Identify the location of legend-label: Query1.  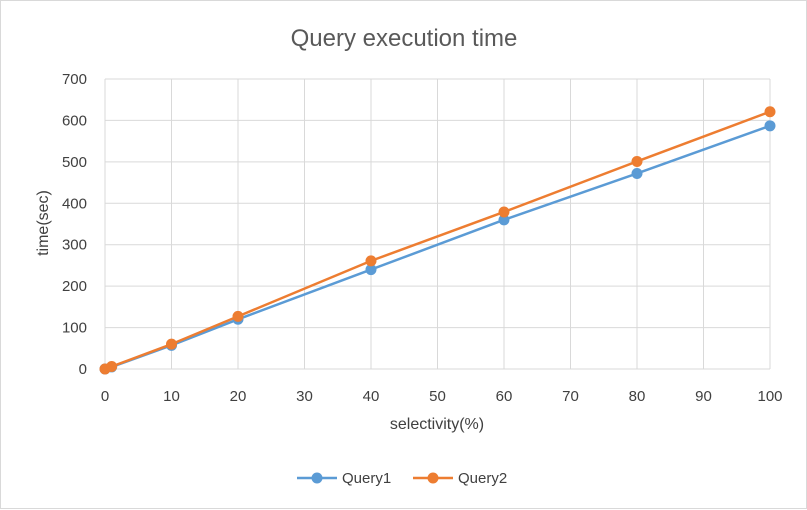
(366, 478).